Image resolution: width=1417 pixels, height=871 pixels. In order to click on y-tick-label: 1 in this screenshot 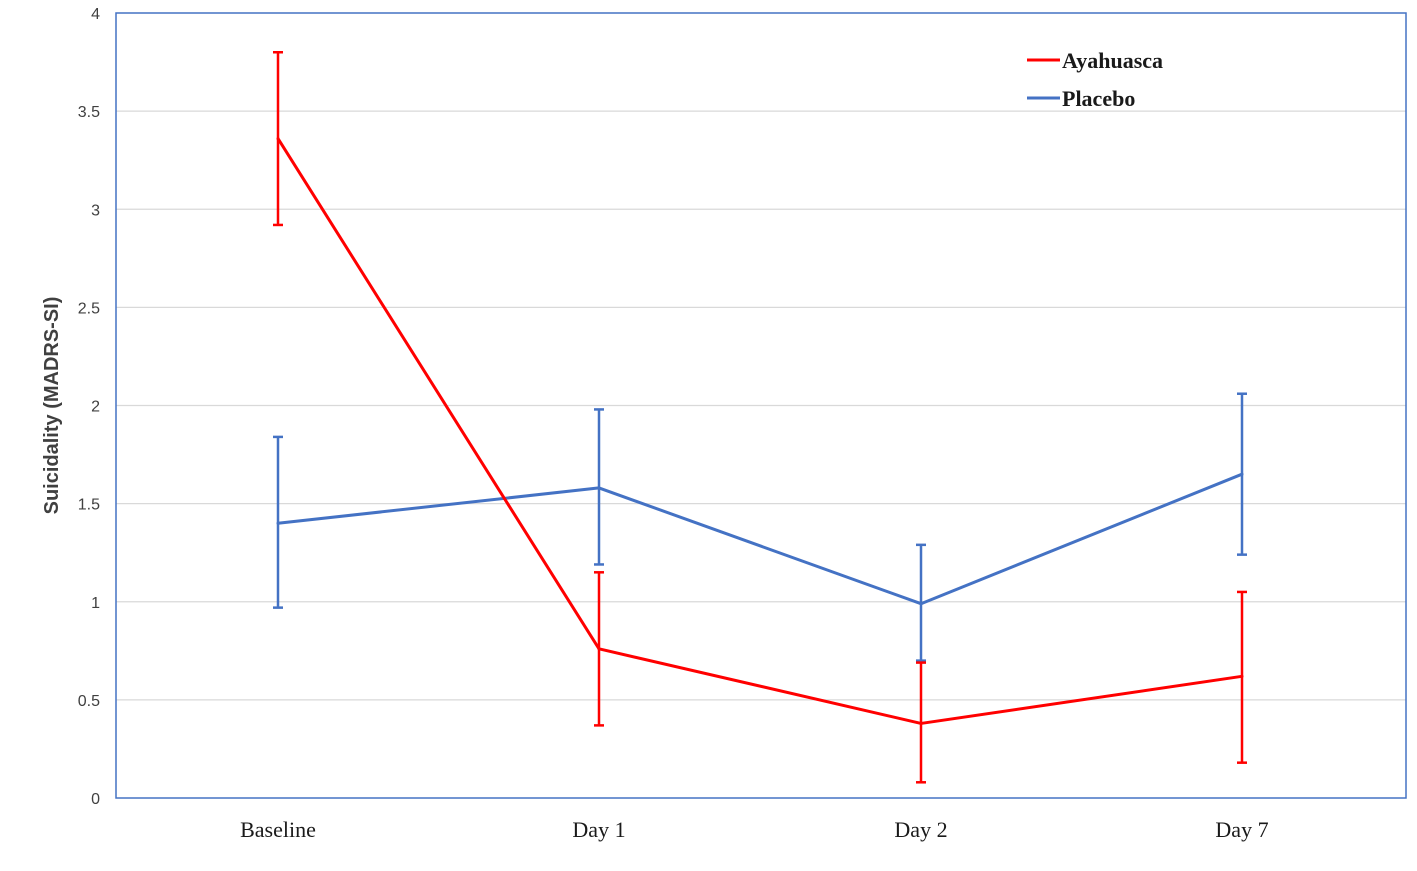, I will do `click(95, 603)`.